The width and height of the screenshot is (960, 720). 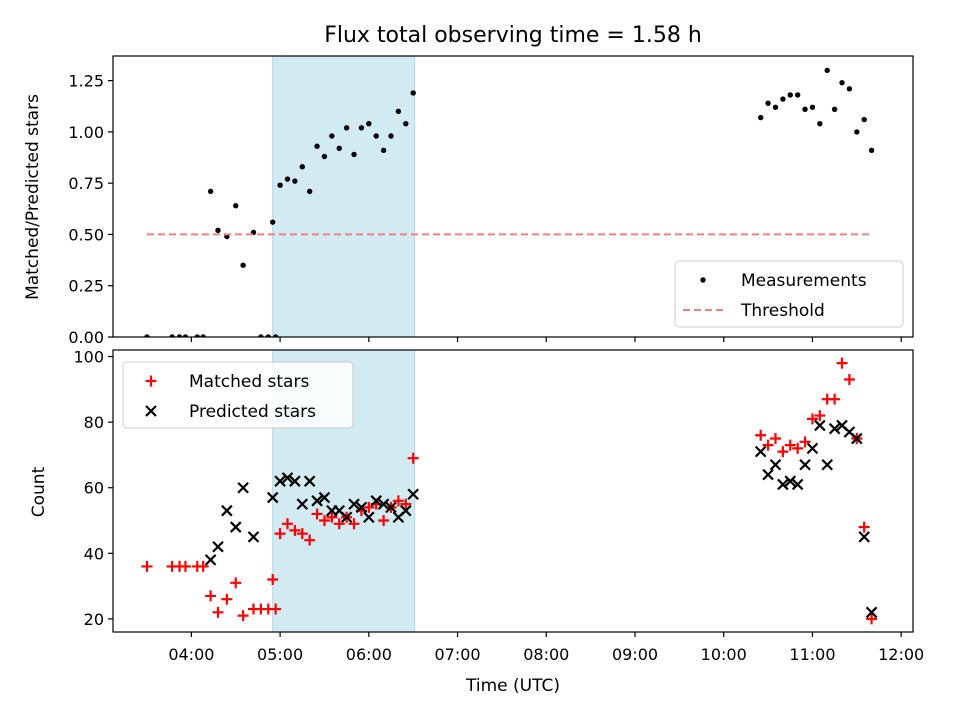 I want to click on x-tick-label: 06:00, so click(x=369, y=654).